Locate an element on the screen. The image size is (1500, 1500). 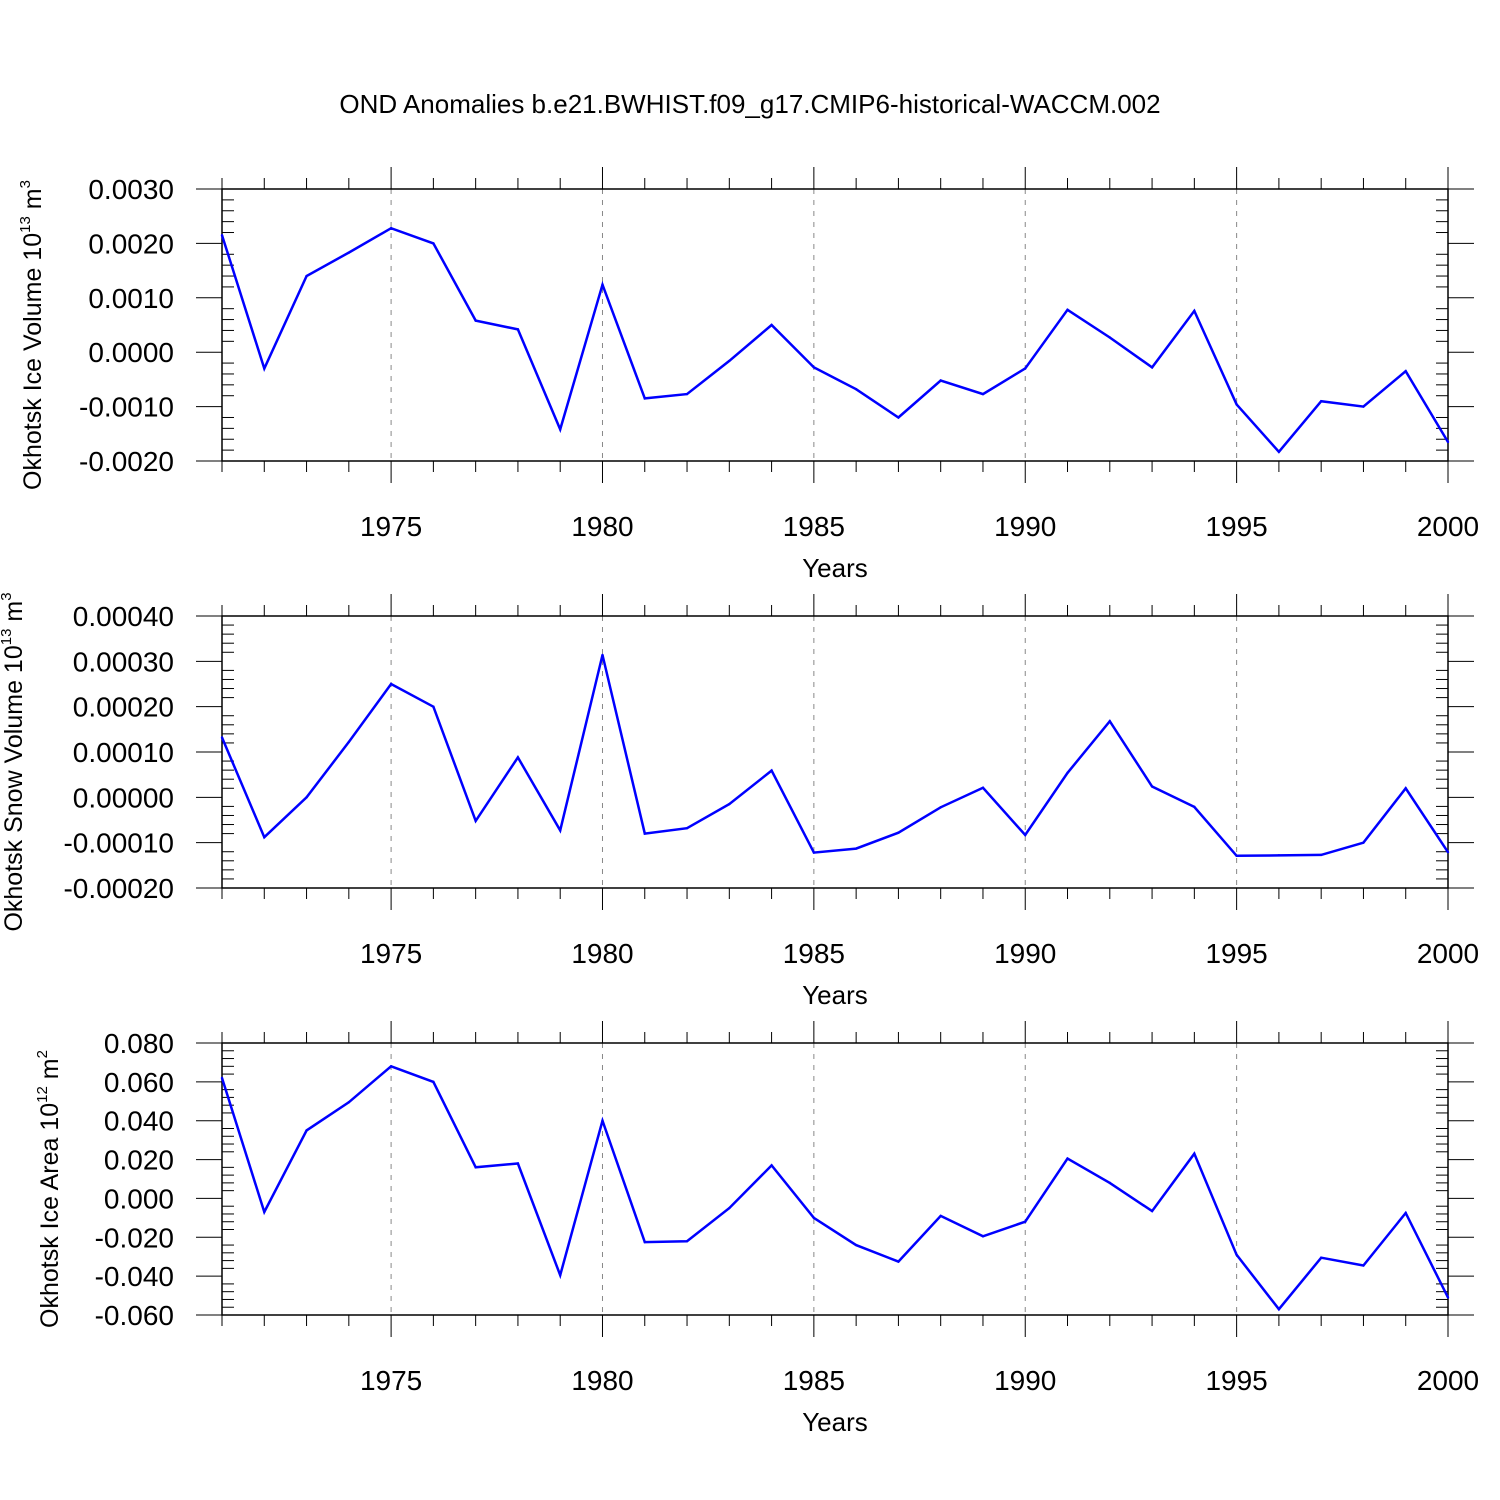
y-tick-label: 0.0020 is located at coordinates (131, 243).